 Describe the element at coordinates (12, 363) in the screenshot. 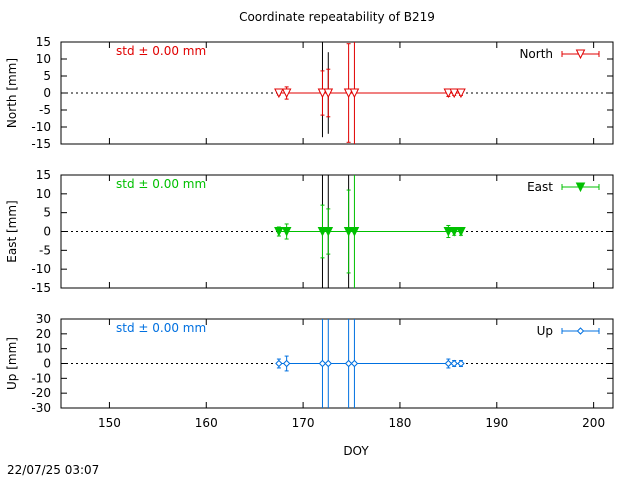

I see `y-axis-label: Up [mm]` at that location.